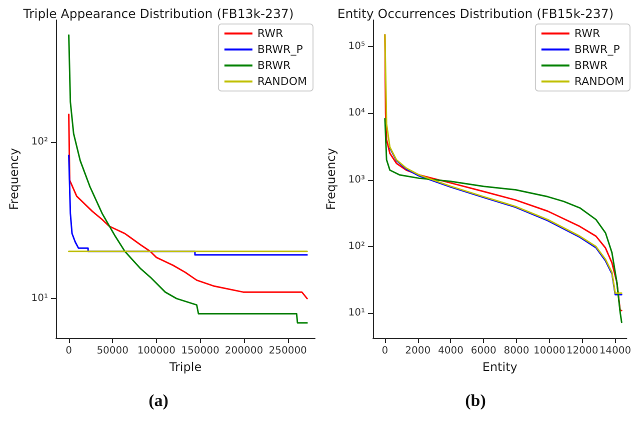 Image resolution: width=634 pixels, height=423 pixels. I want to click on x-tick-label: 10000, so click(550, 351).